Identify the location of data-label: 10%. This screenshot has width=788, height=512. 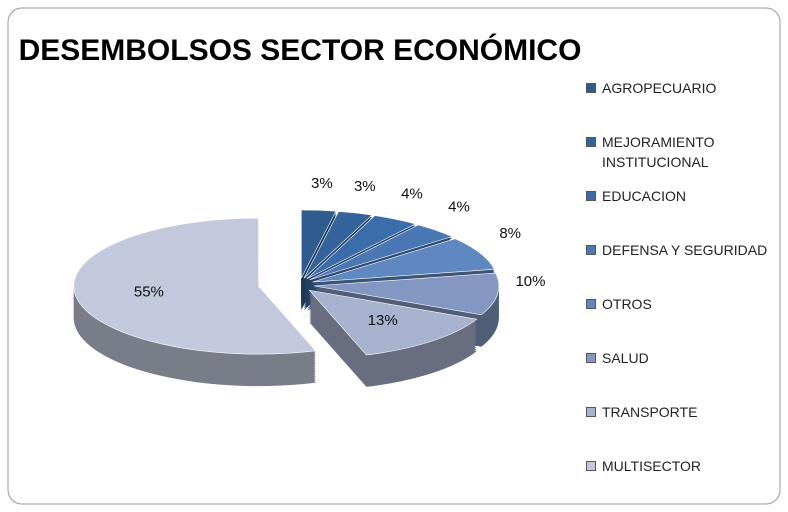
(530, 281).